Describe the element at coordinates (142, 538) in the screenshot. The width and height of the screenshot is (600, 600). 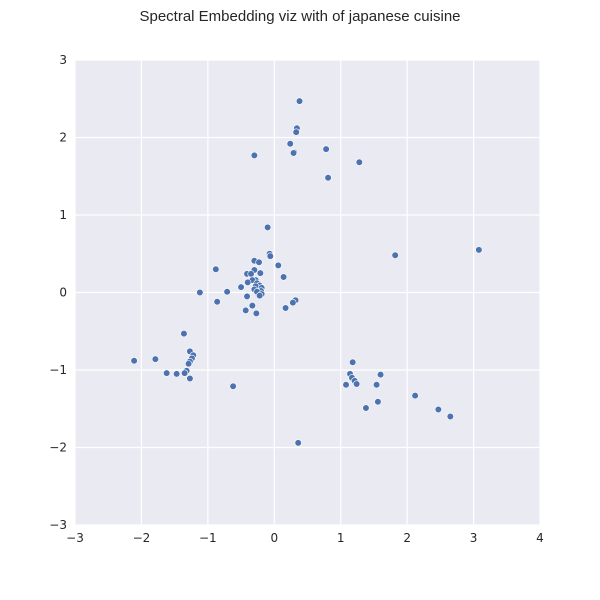
I see `x-tick-label: −2` at that location.